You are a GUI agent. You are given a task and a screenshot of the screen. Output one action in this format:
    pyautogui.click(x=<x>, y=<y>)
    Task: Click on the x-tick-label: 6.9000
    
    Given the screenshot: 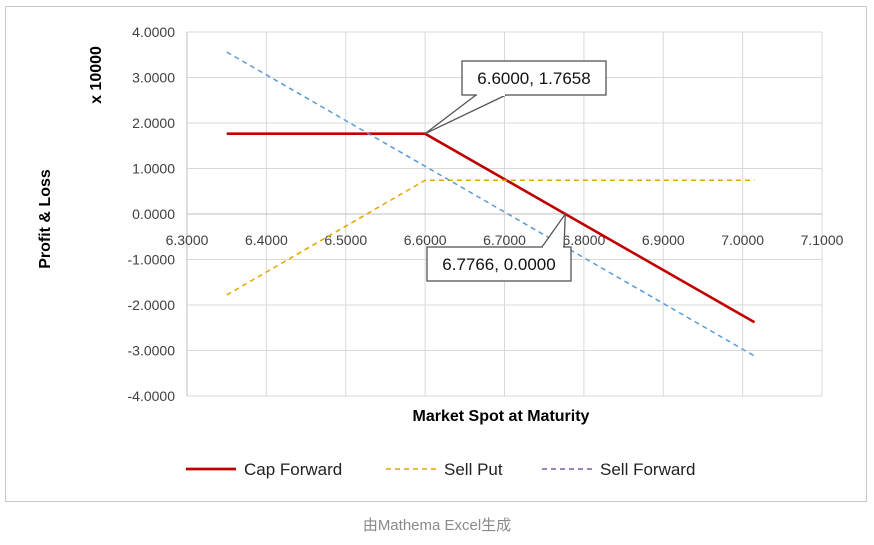 What is the action you would take?
    pyautogui.click(x=663, y=240)
    